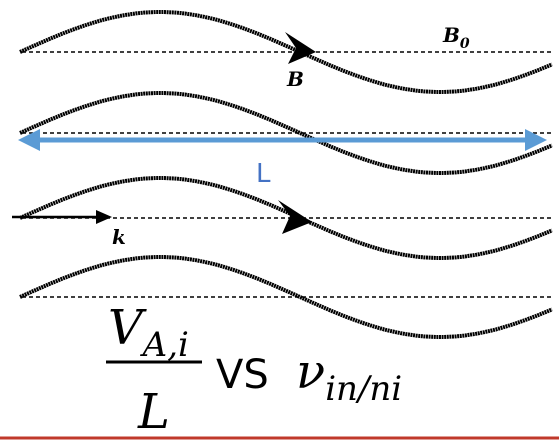 This screenshot has height=440, width=559. Describe the element at coordinates (242, 375) in the screenshot. I see `vs: VS` at that location.